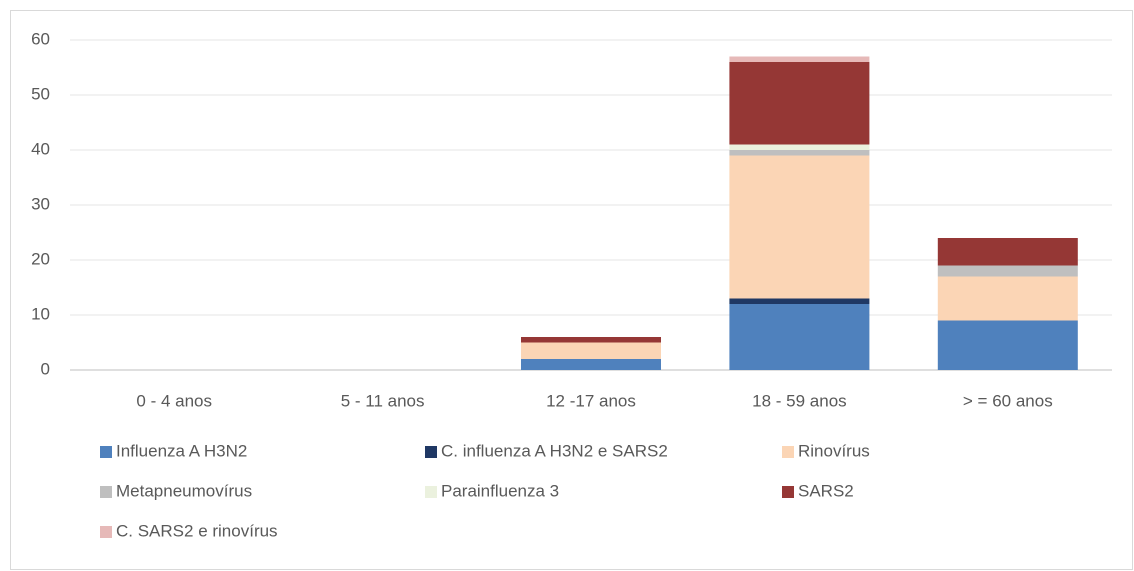 This screenshot has width=1134, height=571. What do you see at coordinates (1008, 400) in the screenshot?
I see `x-tick-label: > = 60 anos` at bounding box center [1008, 400].